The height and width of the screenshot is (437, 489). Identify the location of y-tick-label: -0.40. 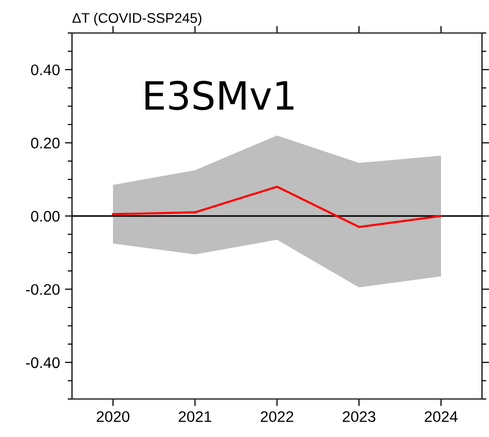
(43, 362).